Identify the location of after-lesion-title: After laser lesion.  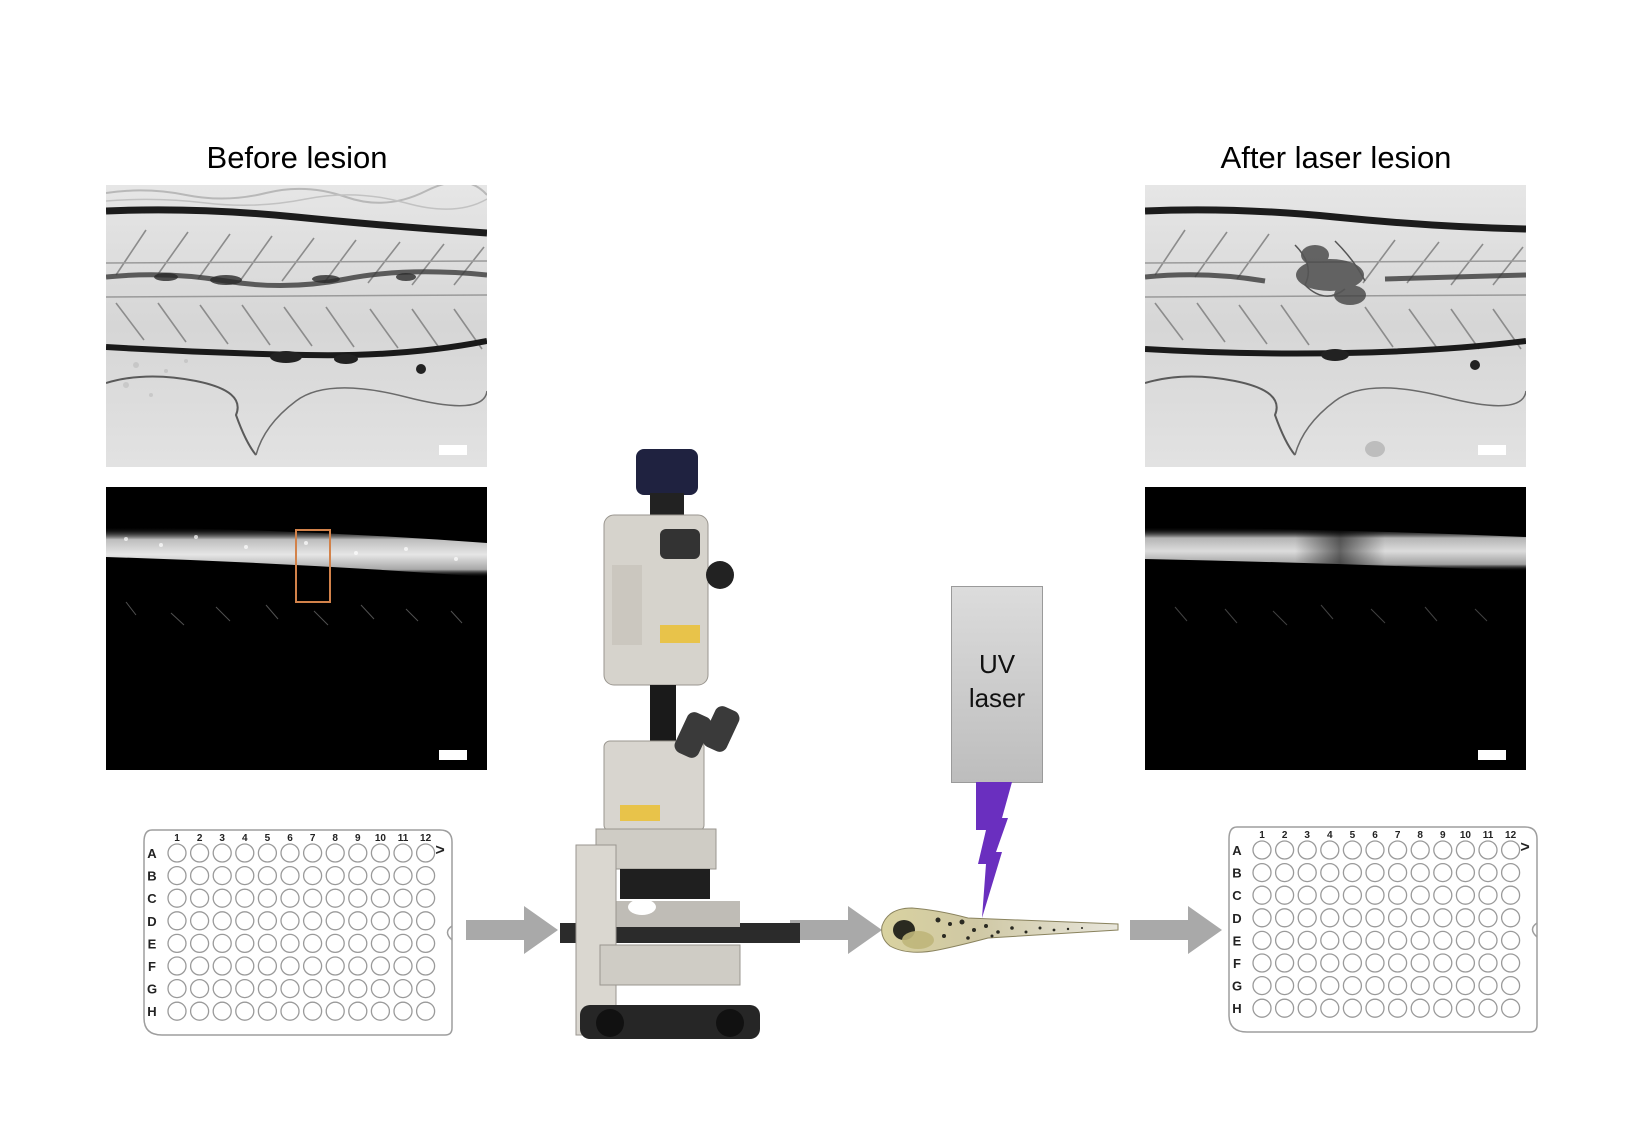
(1336, 157).